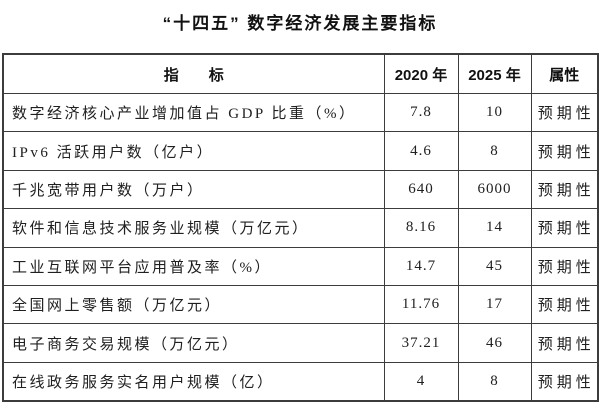 Image resolution: width=600 pixels, height=405 pixels. What do you see at coordinates (193, 151) in the screenshot?
I see `indicator-cell: IPv6 活跃用户数（亿户）` at bounding box center [193, 151].